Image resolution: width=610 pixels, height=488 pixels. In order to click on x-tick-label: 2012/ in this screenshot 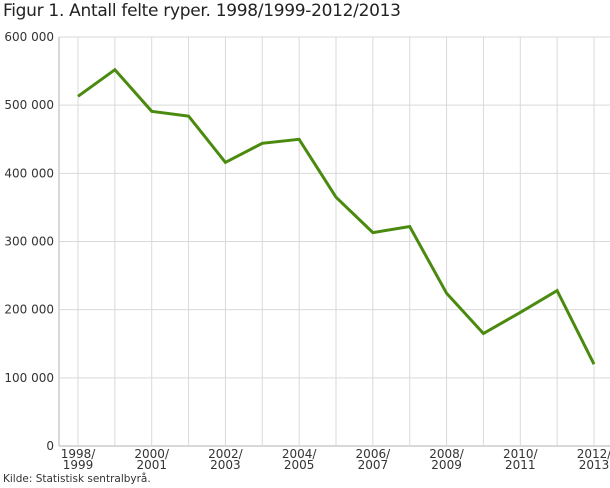, I will do `click(593, 454)`.